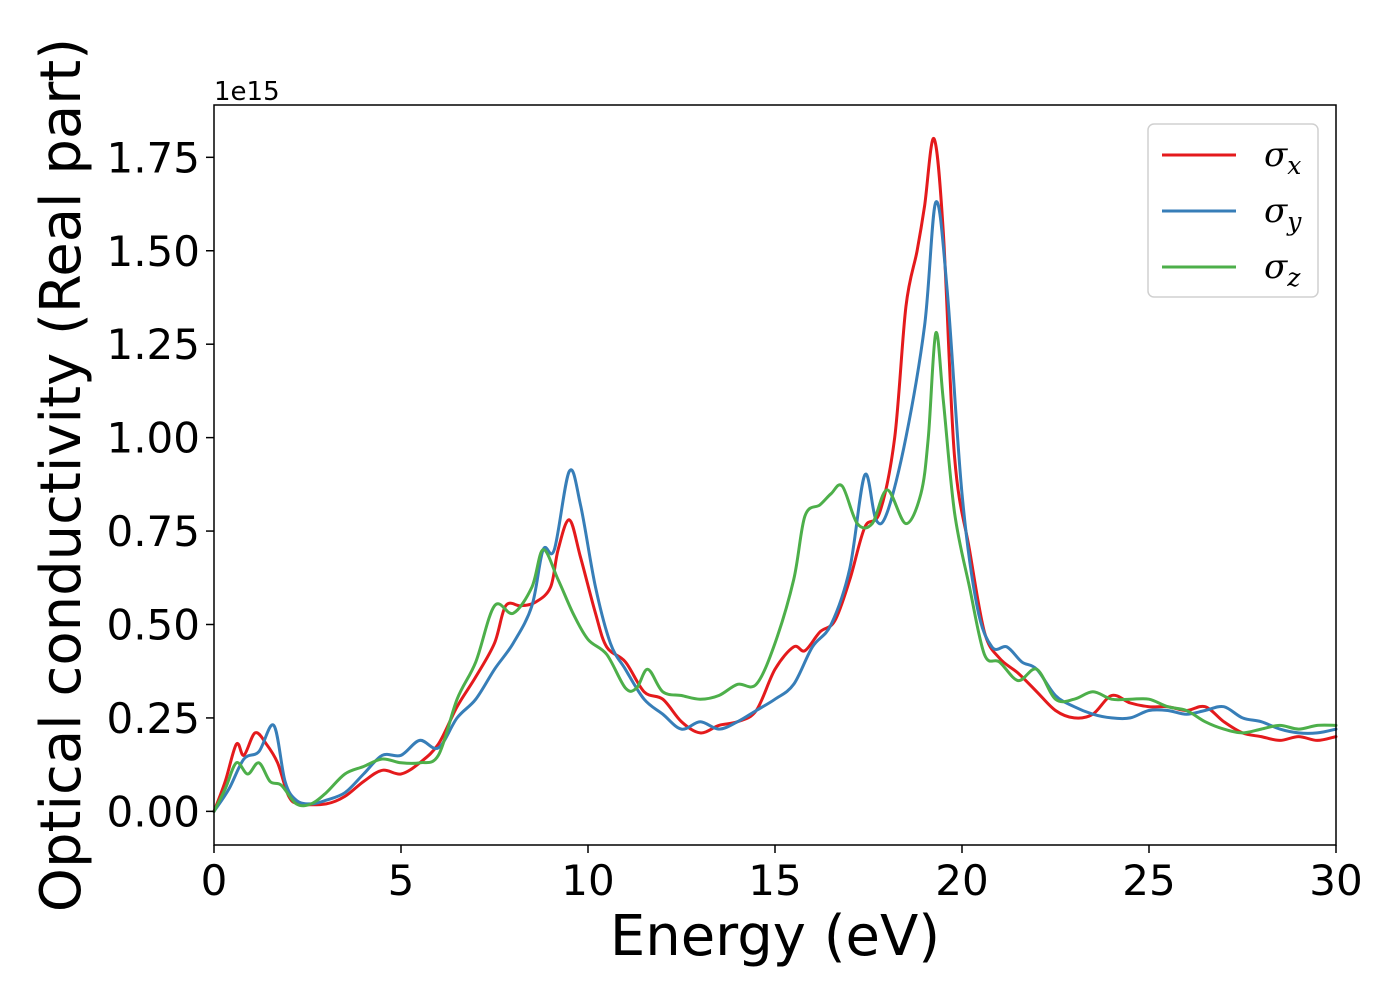 The image size is (1400, 1000). What do you see at coordinates (153, 251) in the screenshot?
I see `y-tick-label: 1.50` at bounding box center [153, 251].